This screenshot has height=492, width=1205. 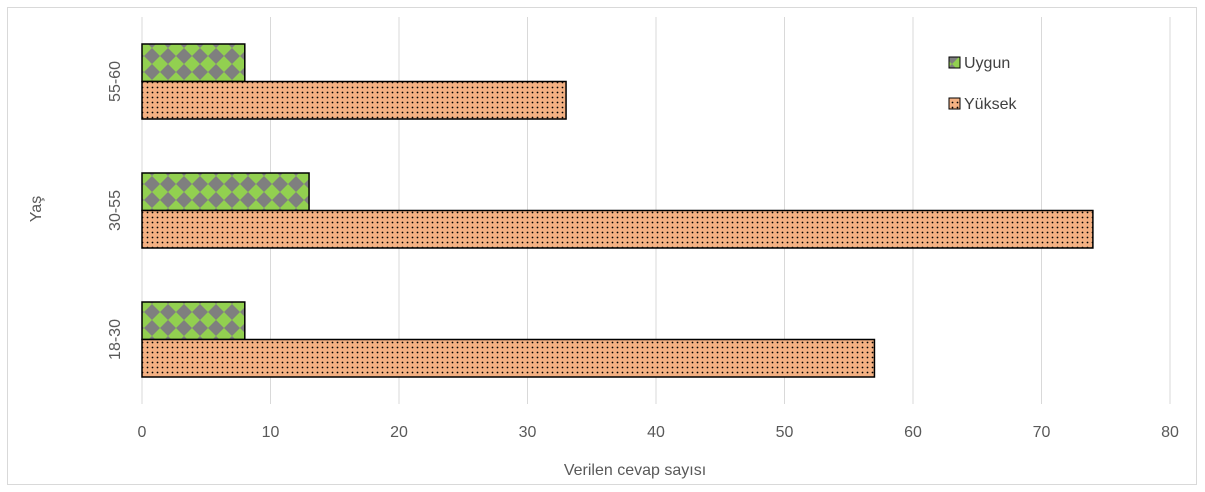 I want to click on y-tick-label: 18-30, so click(x=115, y=339).